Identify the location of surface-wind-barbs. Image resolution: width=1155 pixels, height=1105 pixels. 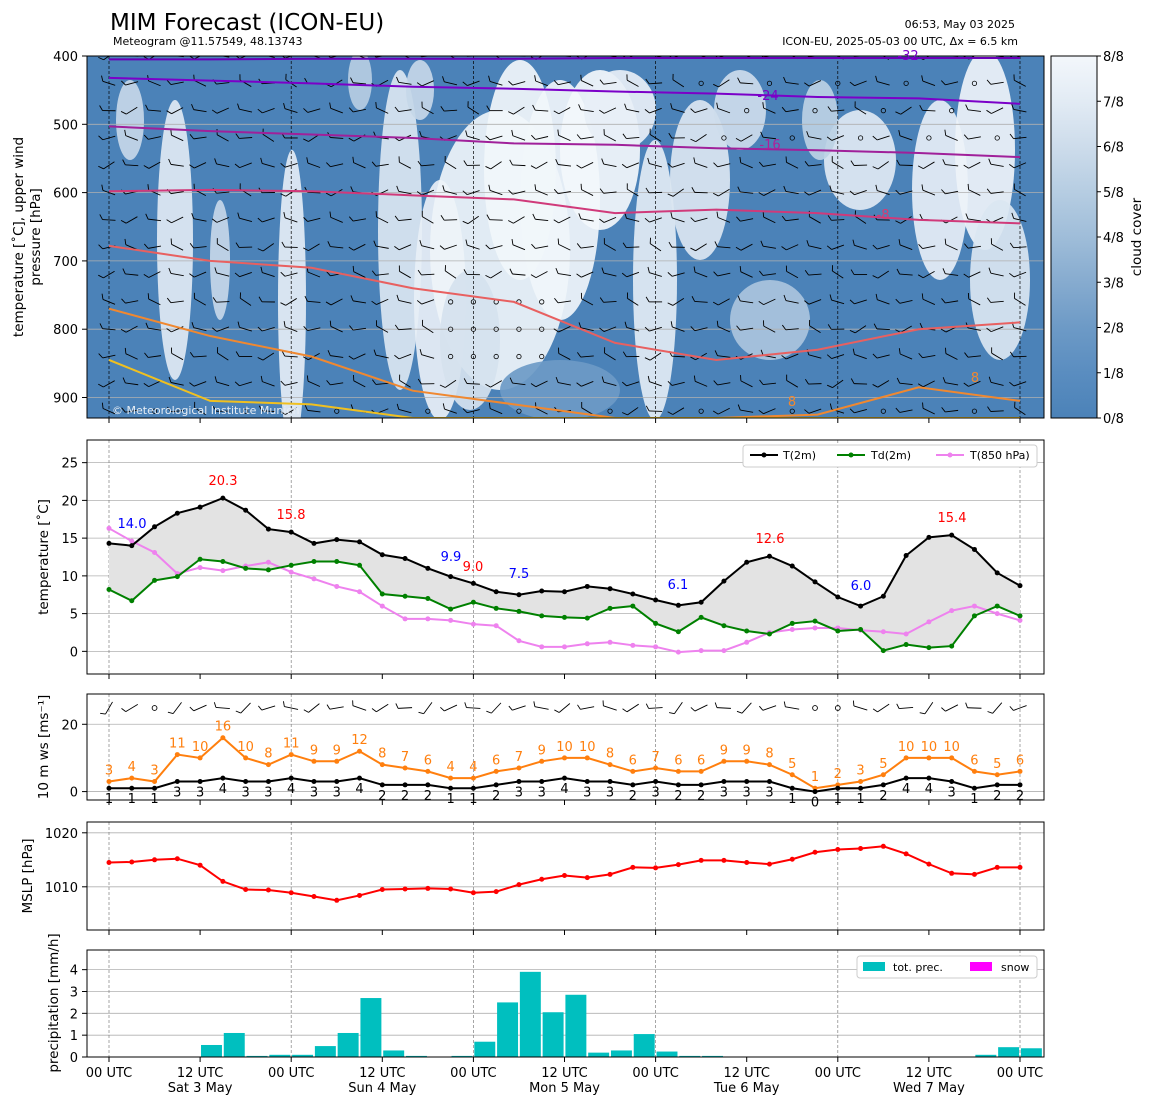
(563, 707).